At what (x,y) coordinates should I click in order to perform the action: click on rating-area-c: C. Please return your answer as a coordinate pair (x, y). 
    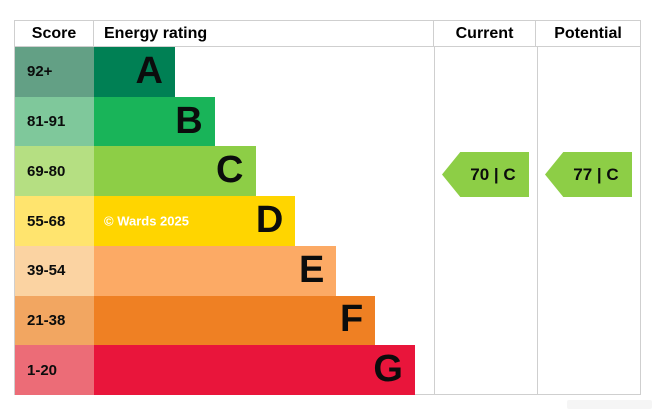
    Looking at the image, I should click on (264, 171).